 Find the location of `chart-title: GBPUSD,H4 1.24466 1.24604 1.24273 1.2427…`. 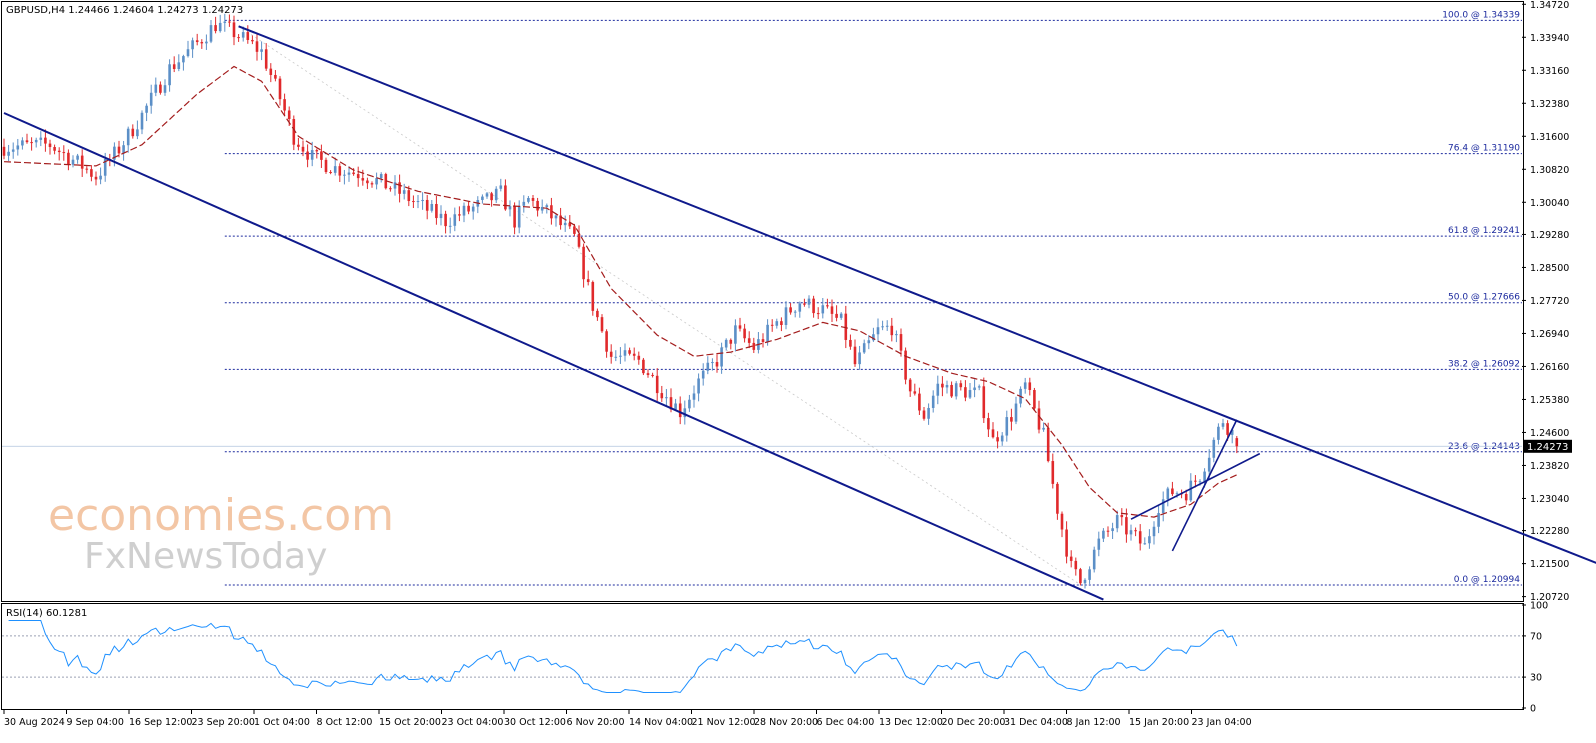

chart-title: GBPUSD,H4 1.24466 1.24604 1.24273 1.2427… is located at coordinates (124, 10).